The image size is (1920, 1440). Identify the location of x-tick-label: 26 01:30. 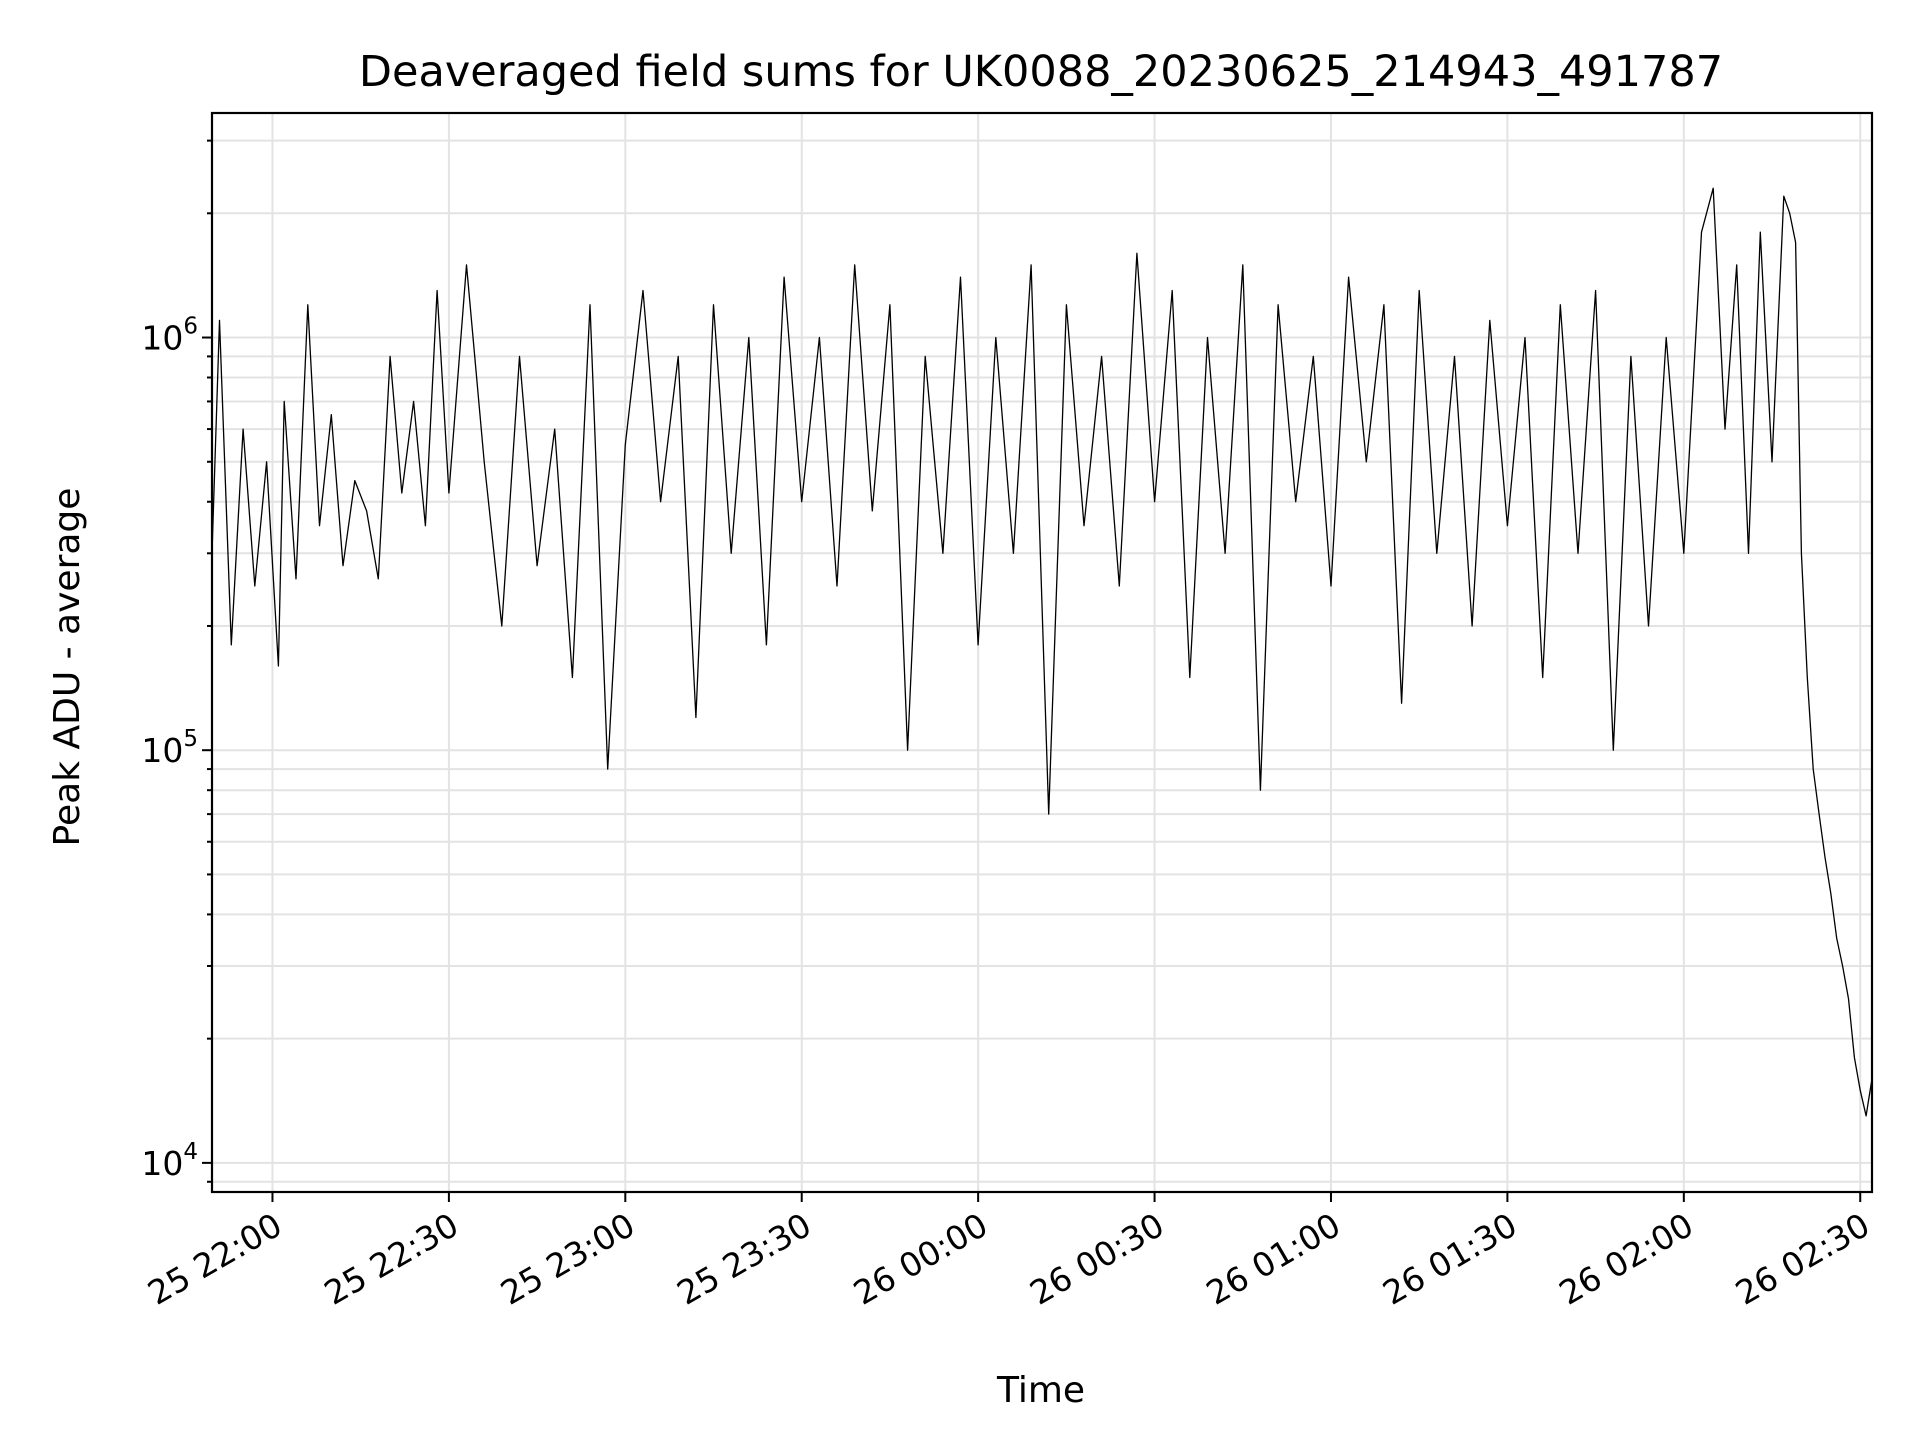
(1449, 1259).